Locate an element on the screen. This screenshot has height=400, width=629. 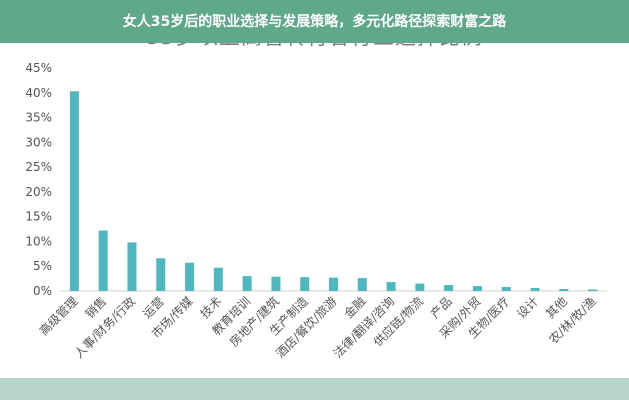
banner-title: 女人35岁后的职业选择与发展策略，多元化路径探索财富之路 is located at coordinates (314, 22).